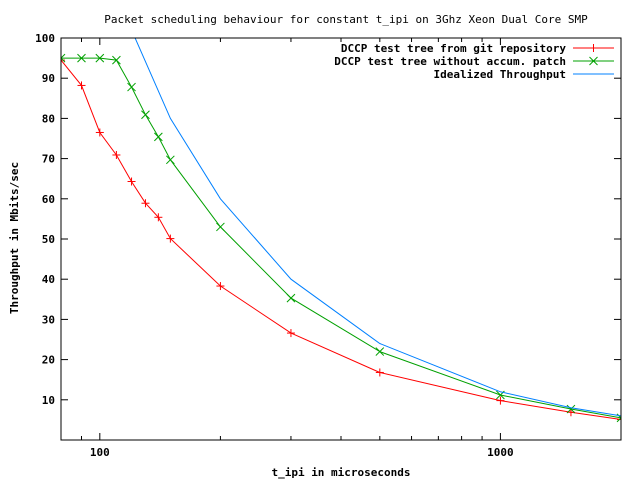 The height and width of the screenshot is (480, 640). I want to click on x-axis-label: t_ipi in microseconds, so click(340, 472).